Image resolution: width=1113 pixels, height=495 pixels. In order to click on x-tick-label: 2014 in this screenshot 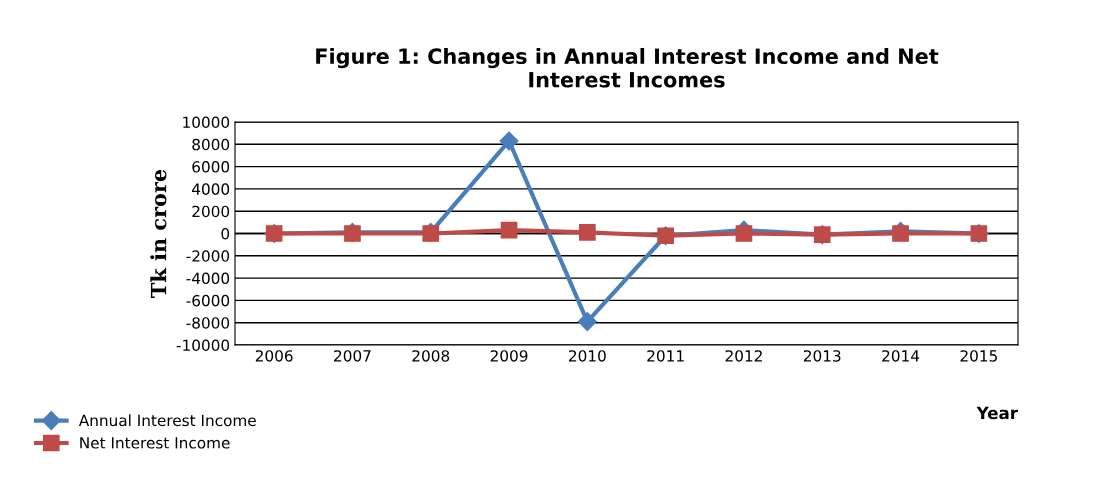, I will do `click(901, 356)`.